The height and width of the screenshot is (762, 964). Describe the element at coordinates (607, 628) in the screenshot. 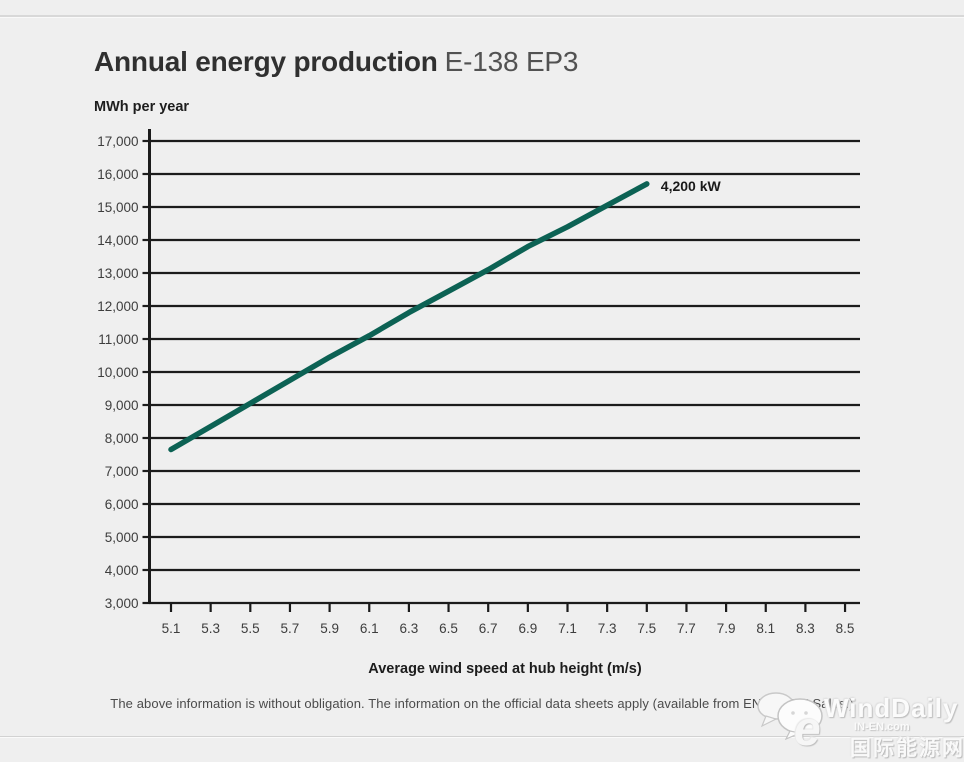

I see `x-tick-label: 7.3` at that location.